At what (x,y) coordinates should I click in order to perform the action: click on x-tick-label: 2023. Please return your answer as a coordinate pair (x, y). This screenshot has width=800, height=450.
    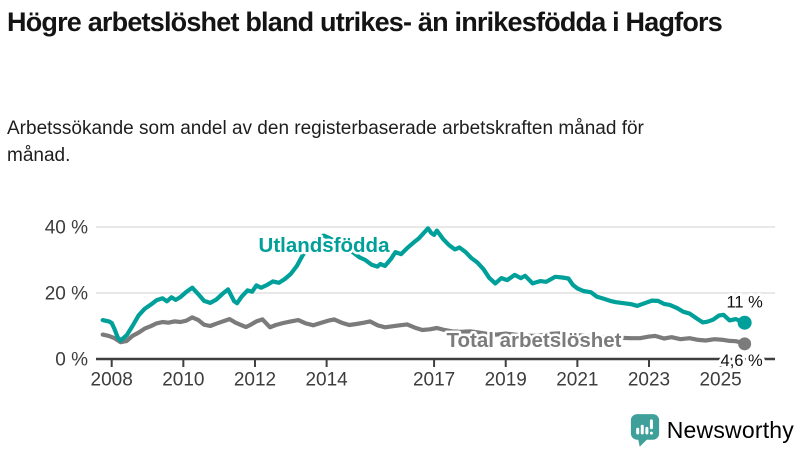
    Looking at the image, I should click on (649, 380).